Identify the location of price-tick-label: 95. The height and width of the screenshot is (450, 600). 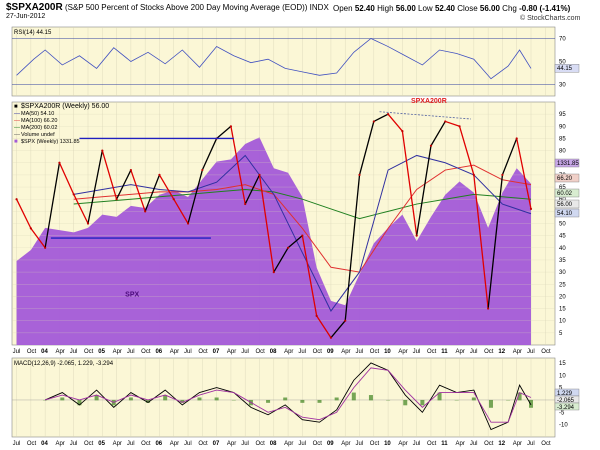
(562, 115).